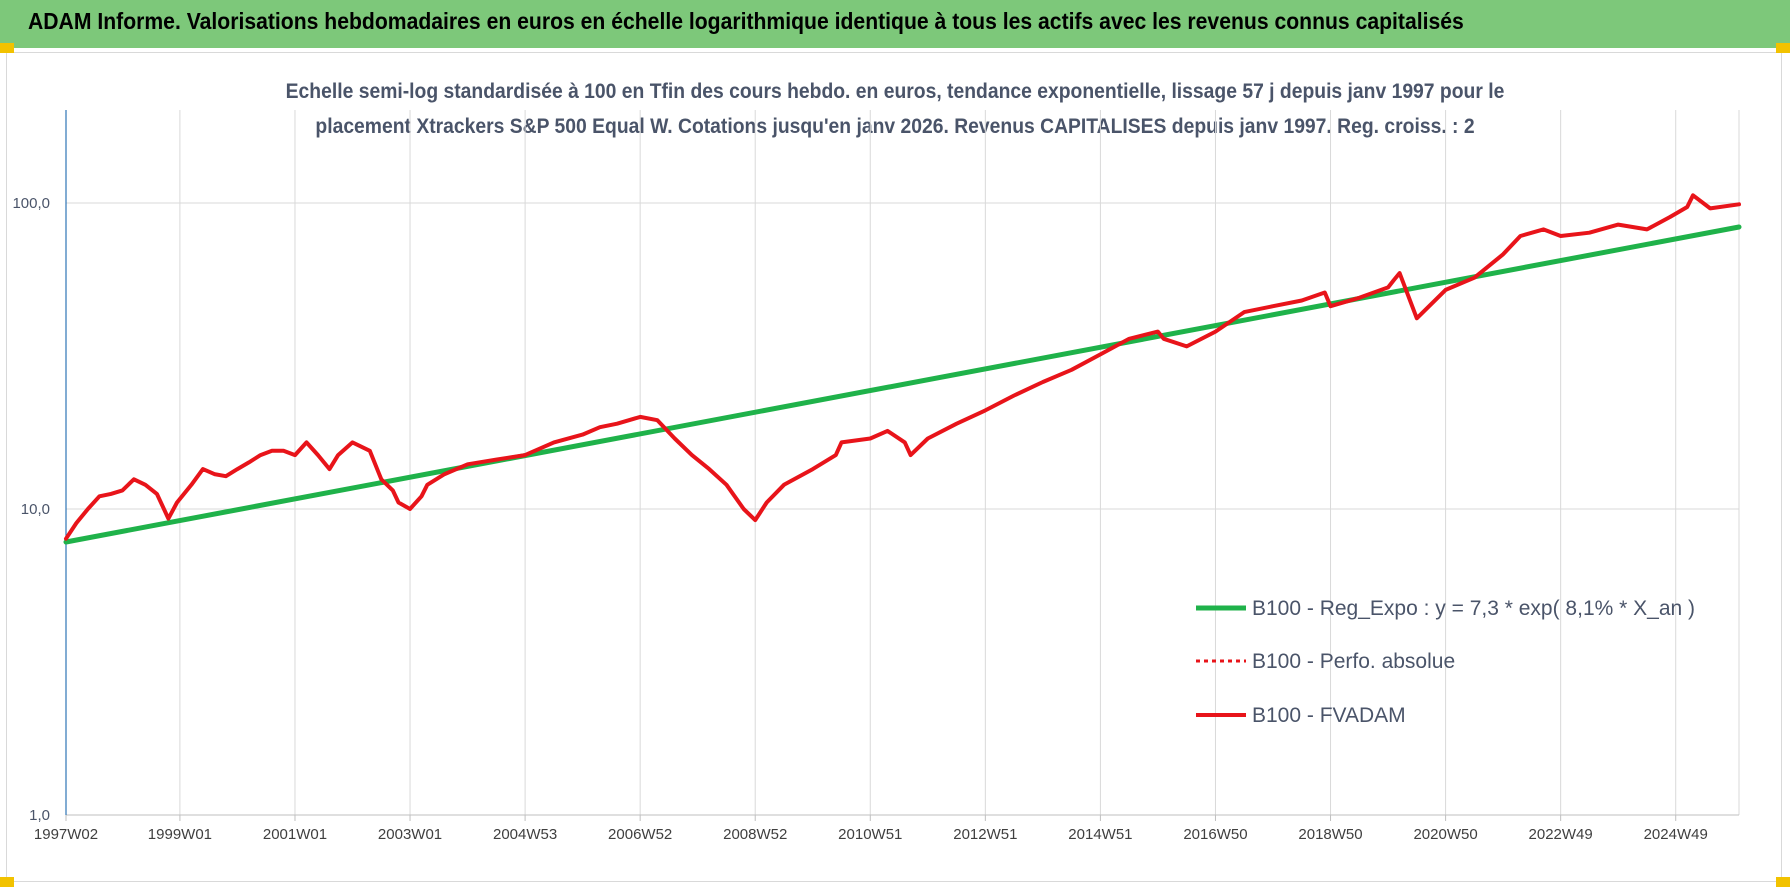 The image size is (1790, 887). Describe the element at coordinates (1445, 834) in the screenshot. I see `x-tick-label: 2020W50` at that location.